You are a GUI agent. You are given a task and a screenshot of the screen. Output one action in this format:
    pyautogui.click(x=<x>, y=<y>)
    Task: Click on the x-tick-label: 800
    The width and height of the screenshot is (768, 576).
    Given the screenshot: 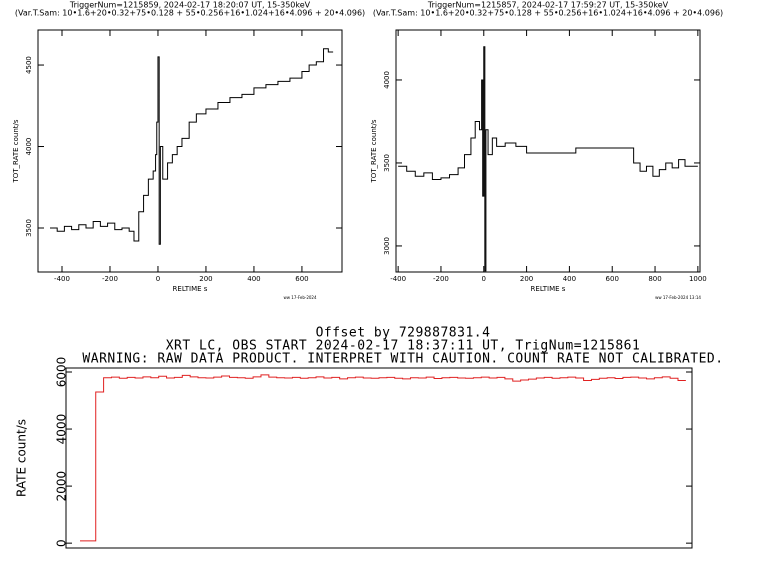 What is the action you would take?
    pyautogui.click(x=654, y=279)
    